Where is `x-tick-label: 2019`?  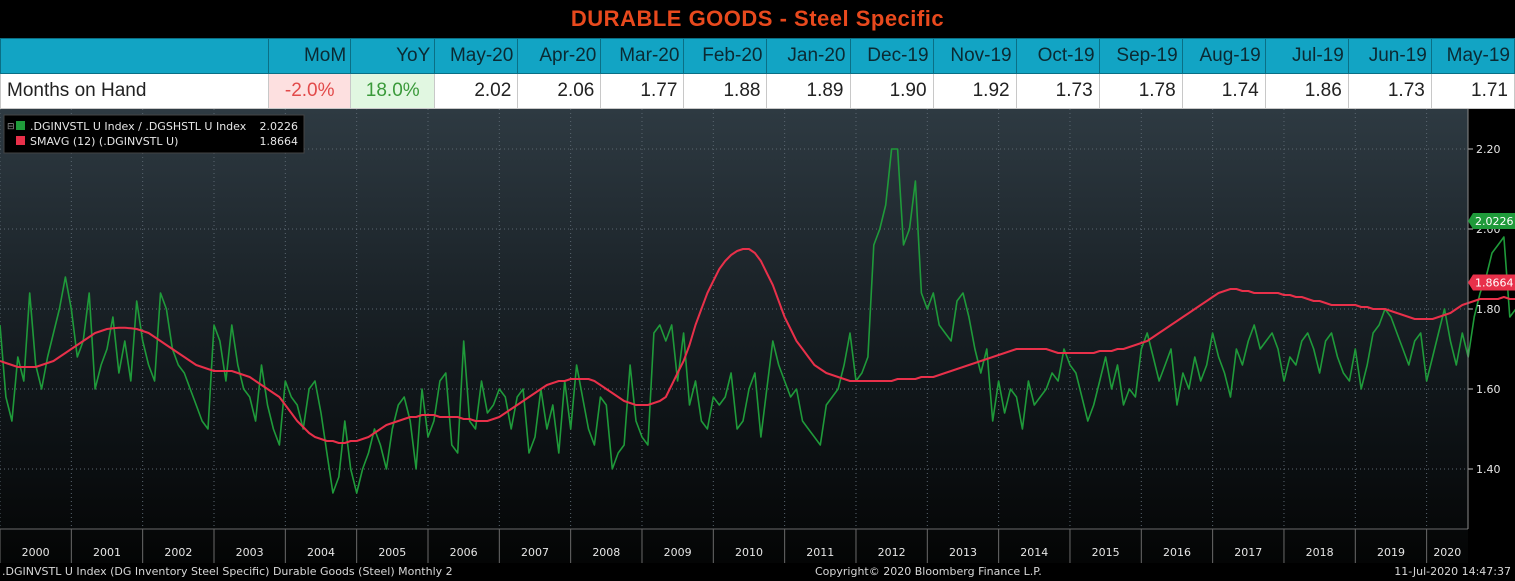 x-tick-label: 2019 is located at coordinates (1391, 552).